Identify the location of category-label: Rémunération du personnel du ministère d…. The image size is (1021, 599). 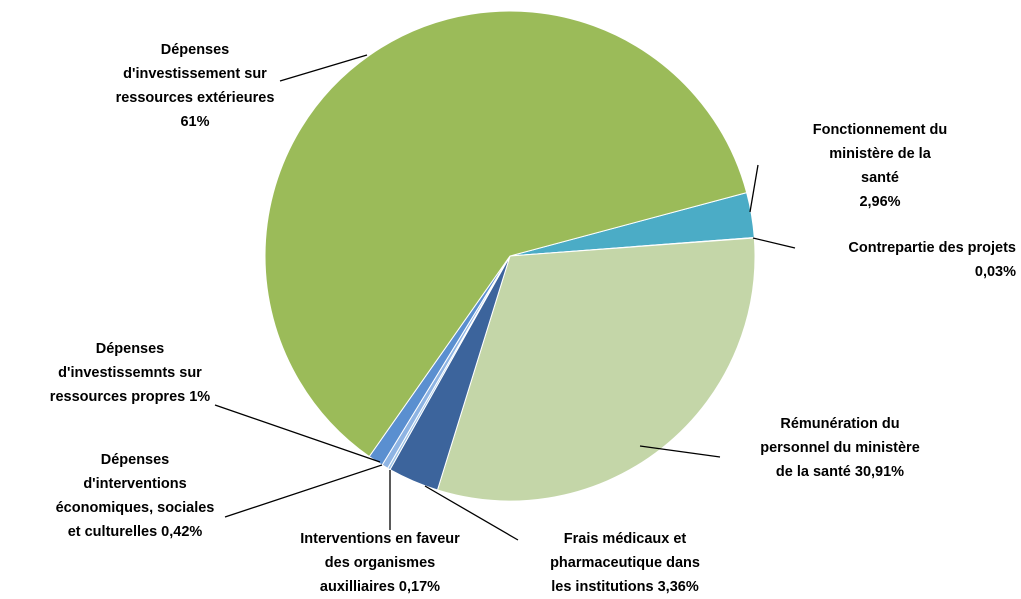
(840, 448).